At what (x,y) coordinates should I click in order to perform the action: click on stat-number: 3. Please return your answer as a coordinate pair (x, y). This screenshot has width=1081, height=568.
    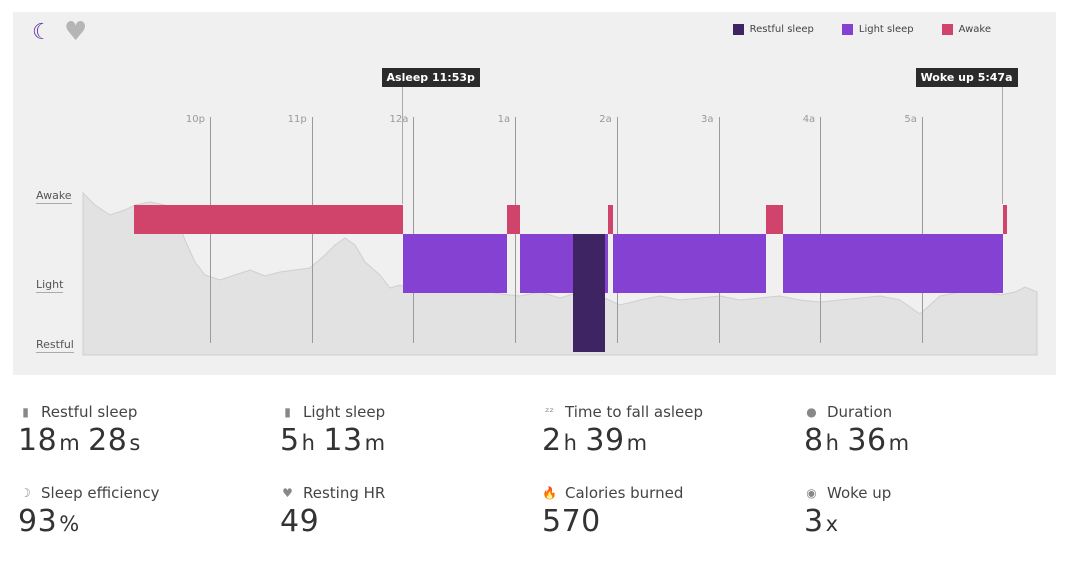
    Looking at the image, I should click on (814, 521).